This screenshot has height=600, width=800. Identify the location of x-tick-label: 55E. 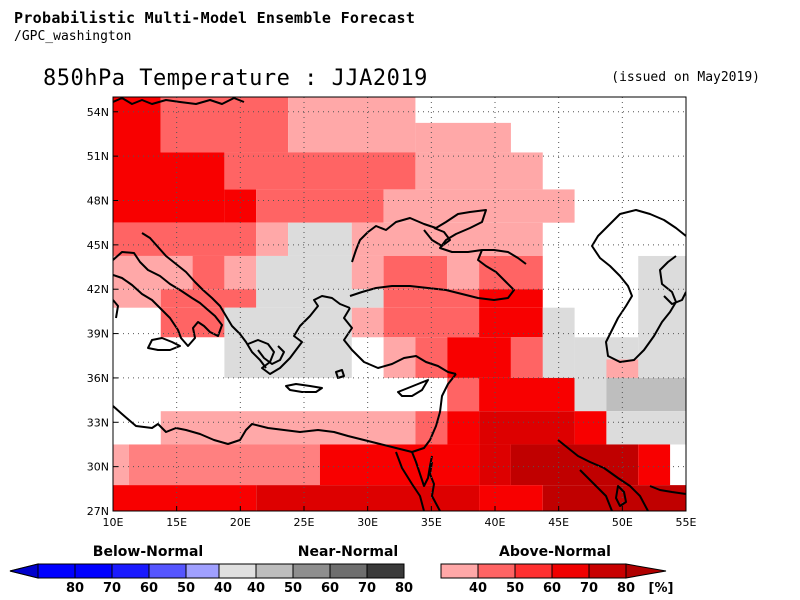
(686, 522).